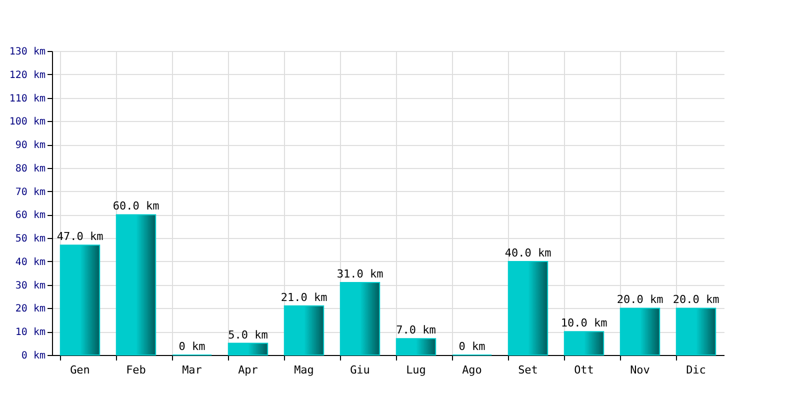  I want to click on y-tick-label: 130 km, so click(27, 52).